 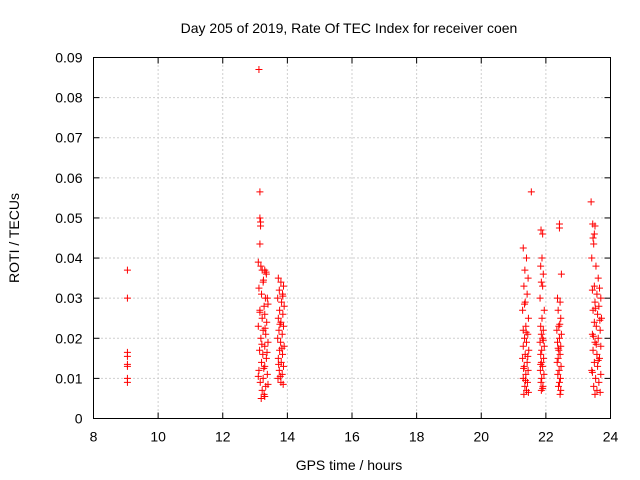 I want to click on y-tick-label: 0.09, so click(x=68, y=58).